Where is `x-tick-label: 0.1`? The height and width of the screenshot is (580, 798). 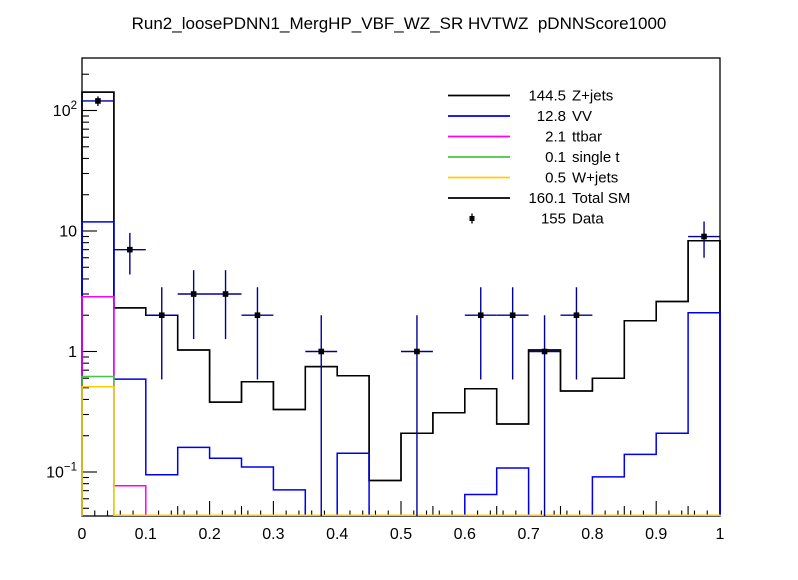
x-tick-label: 0.1 is located at coordinates (146, 534).